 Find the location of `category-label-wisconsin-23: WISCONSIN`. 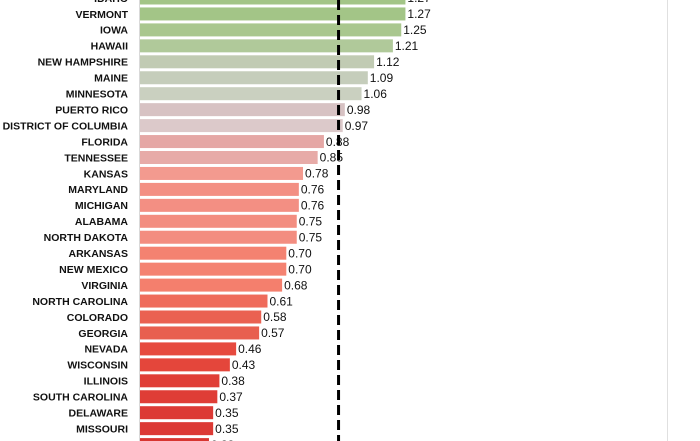

category-label-wisconsin-23: WISCONSIN is located at coordinates (97, 366).